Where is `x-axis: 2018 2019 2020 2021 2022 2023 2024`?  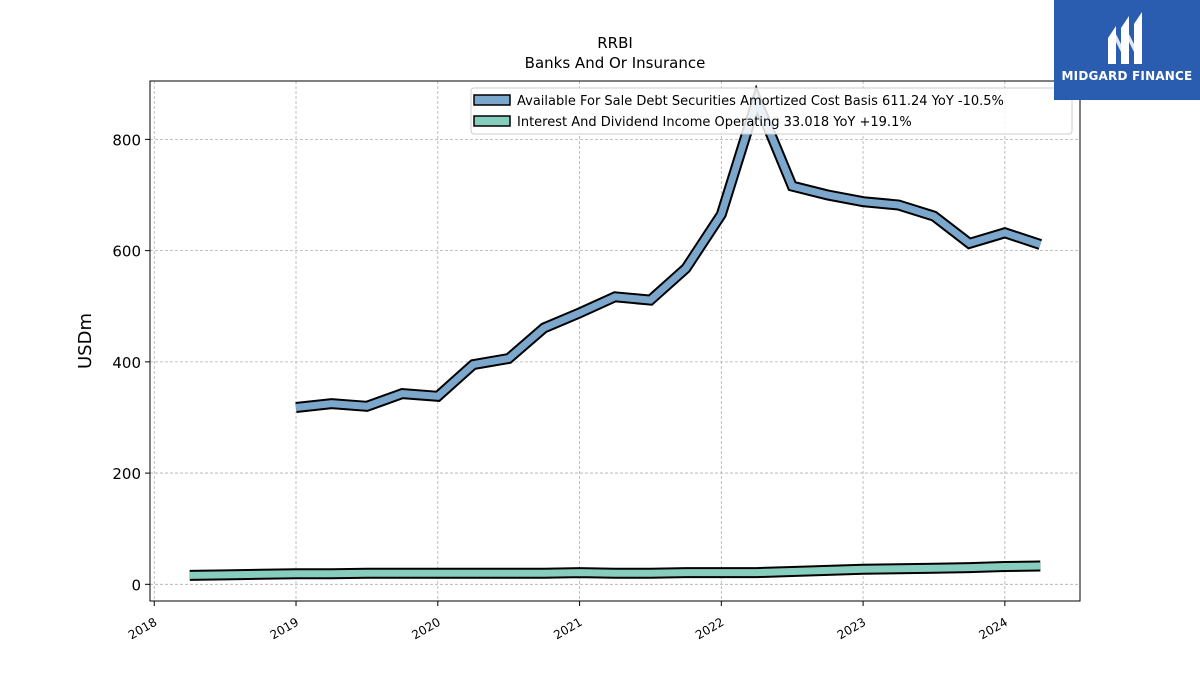
x-axis: 2018 2019 2020 2021 2022 2023 2024 is located at coordinates (568, 621).